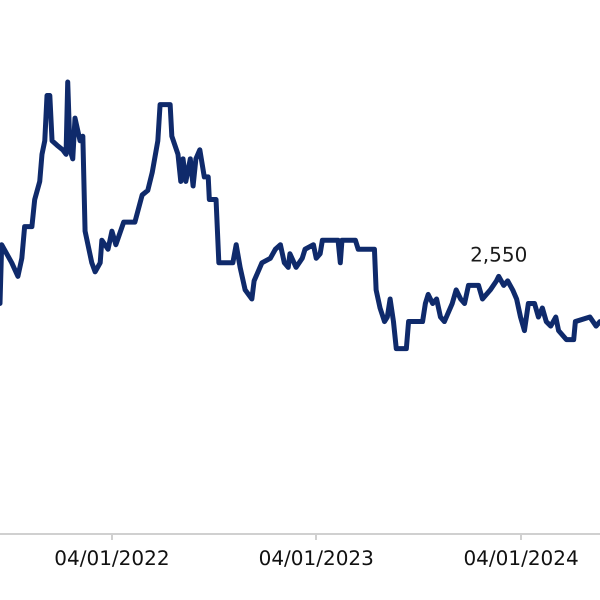 The width and height of the screenshot is (600, 600). Describe the element at coordinates (521, 558) in the screenshot. I see `x-tick-label: 04/01/2024` at that location.